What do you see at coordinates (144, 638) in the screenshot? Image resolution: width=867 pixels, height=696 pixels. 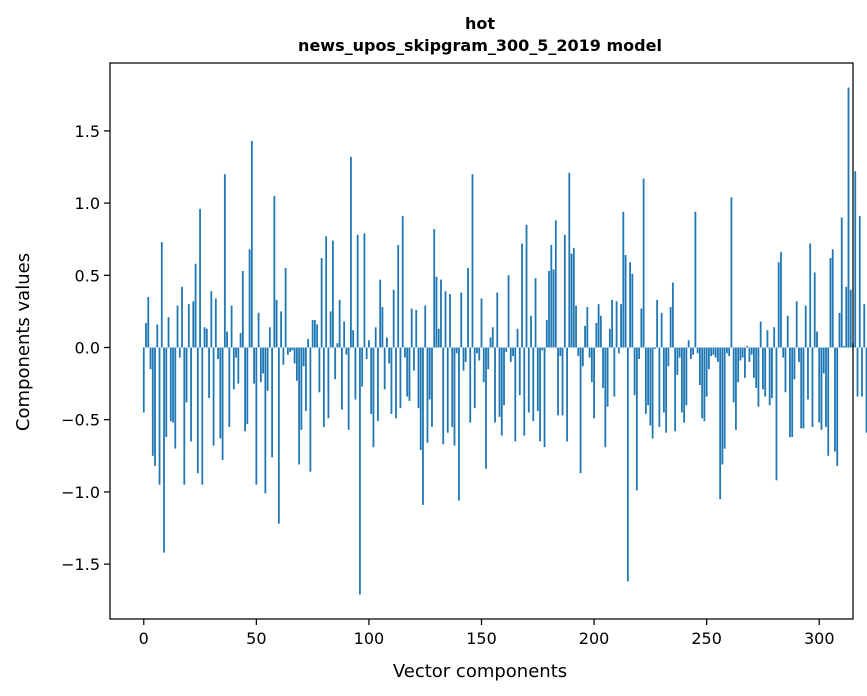 I see `x-tick-label: 0` at bounding box center [144, 638].